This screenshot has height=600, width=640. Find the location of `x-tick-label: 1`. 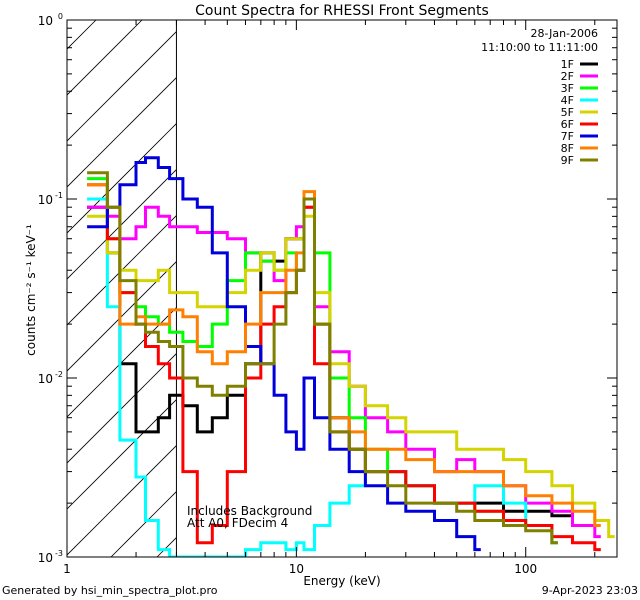

x-tick-label: 1 is located at coordinates (67, 569).